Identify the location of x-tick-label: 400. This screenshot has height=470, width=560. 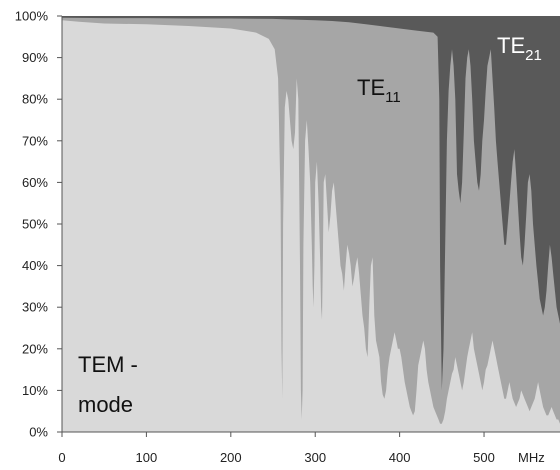
(400, 457).